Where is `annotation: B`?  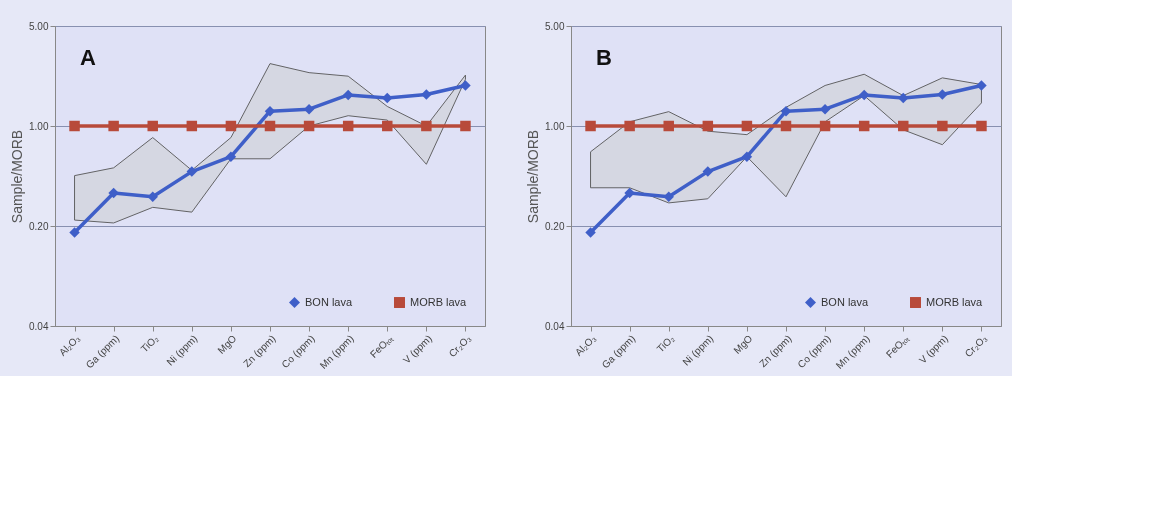
annotation: B is located at coordinates (604, 57).